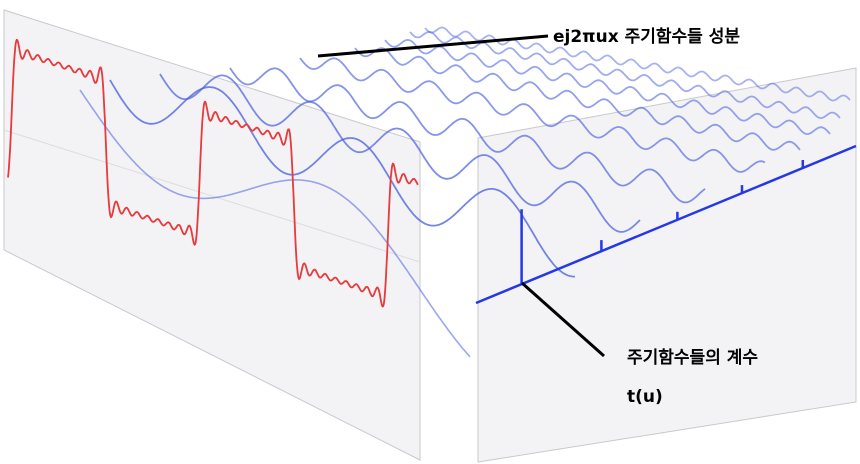 This screenshot has height=464, width=860. Describe the element at coordinates (563, 319) in the screenshot. I see `annotation-line-coefficients` at that location.